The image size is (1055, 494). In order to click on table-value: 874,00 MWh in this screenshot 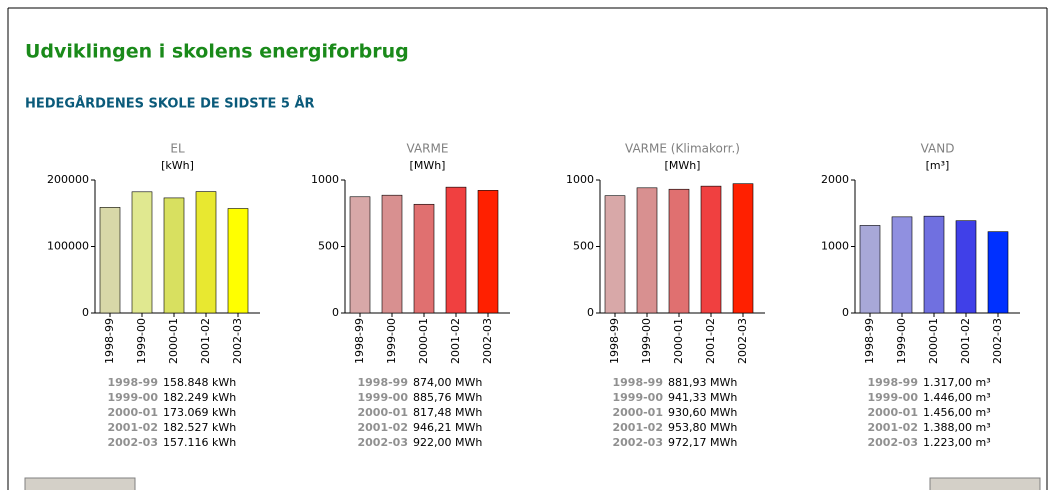, I will do `click(447, 382)`.